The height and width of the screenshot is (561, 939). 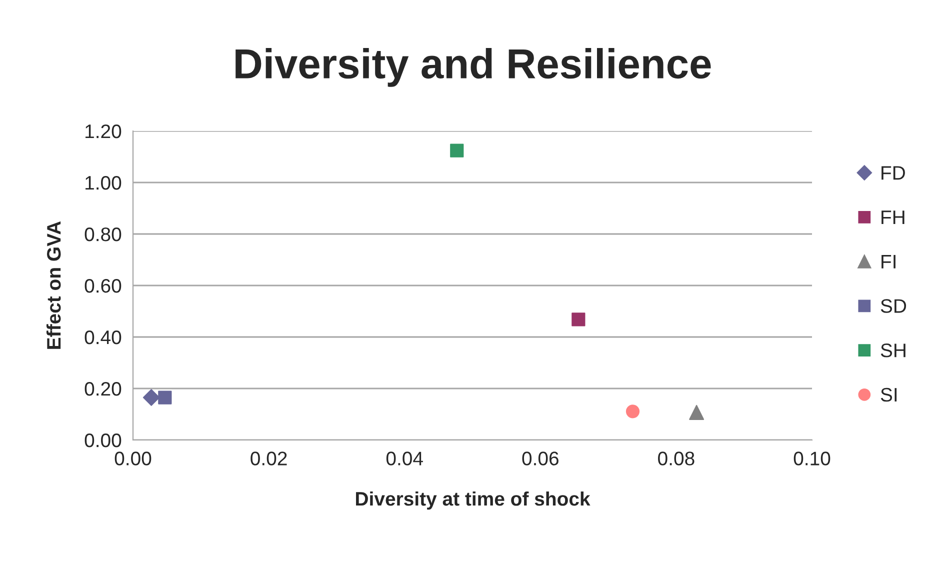 What do you see at coordinates (103, 389) in the screenshot?
I see `y-tick-label: 0.20` at bounding box center [103, 389].